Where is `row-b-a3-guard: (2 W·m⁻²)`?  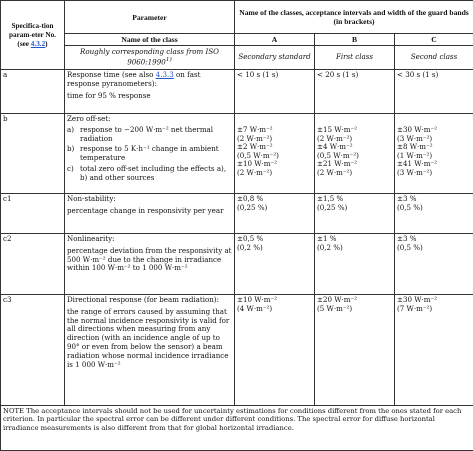
row-b-a3-guard: (2 W·m⁻²) is located at coordinates (254, 172).